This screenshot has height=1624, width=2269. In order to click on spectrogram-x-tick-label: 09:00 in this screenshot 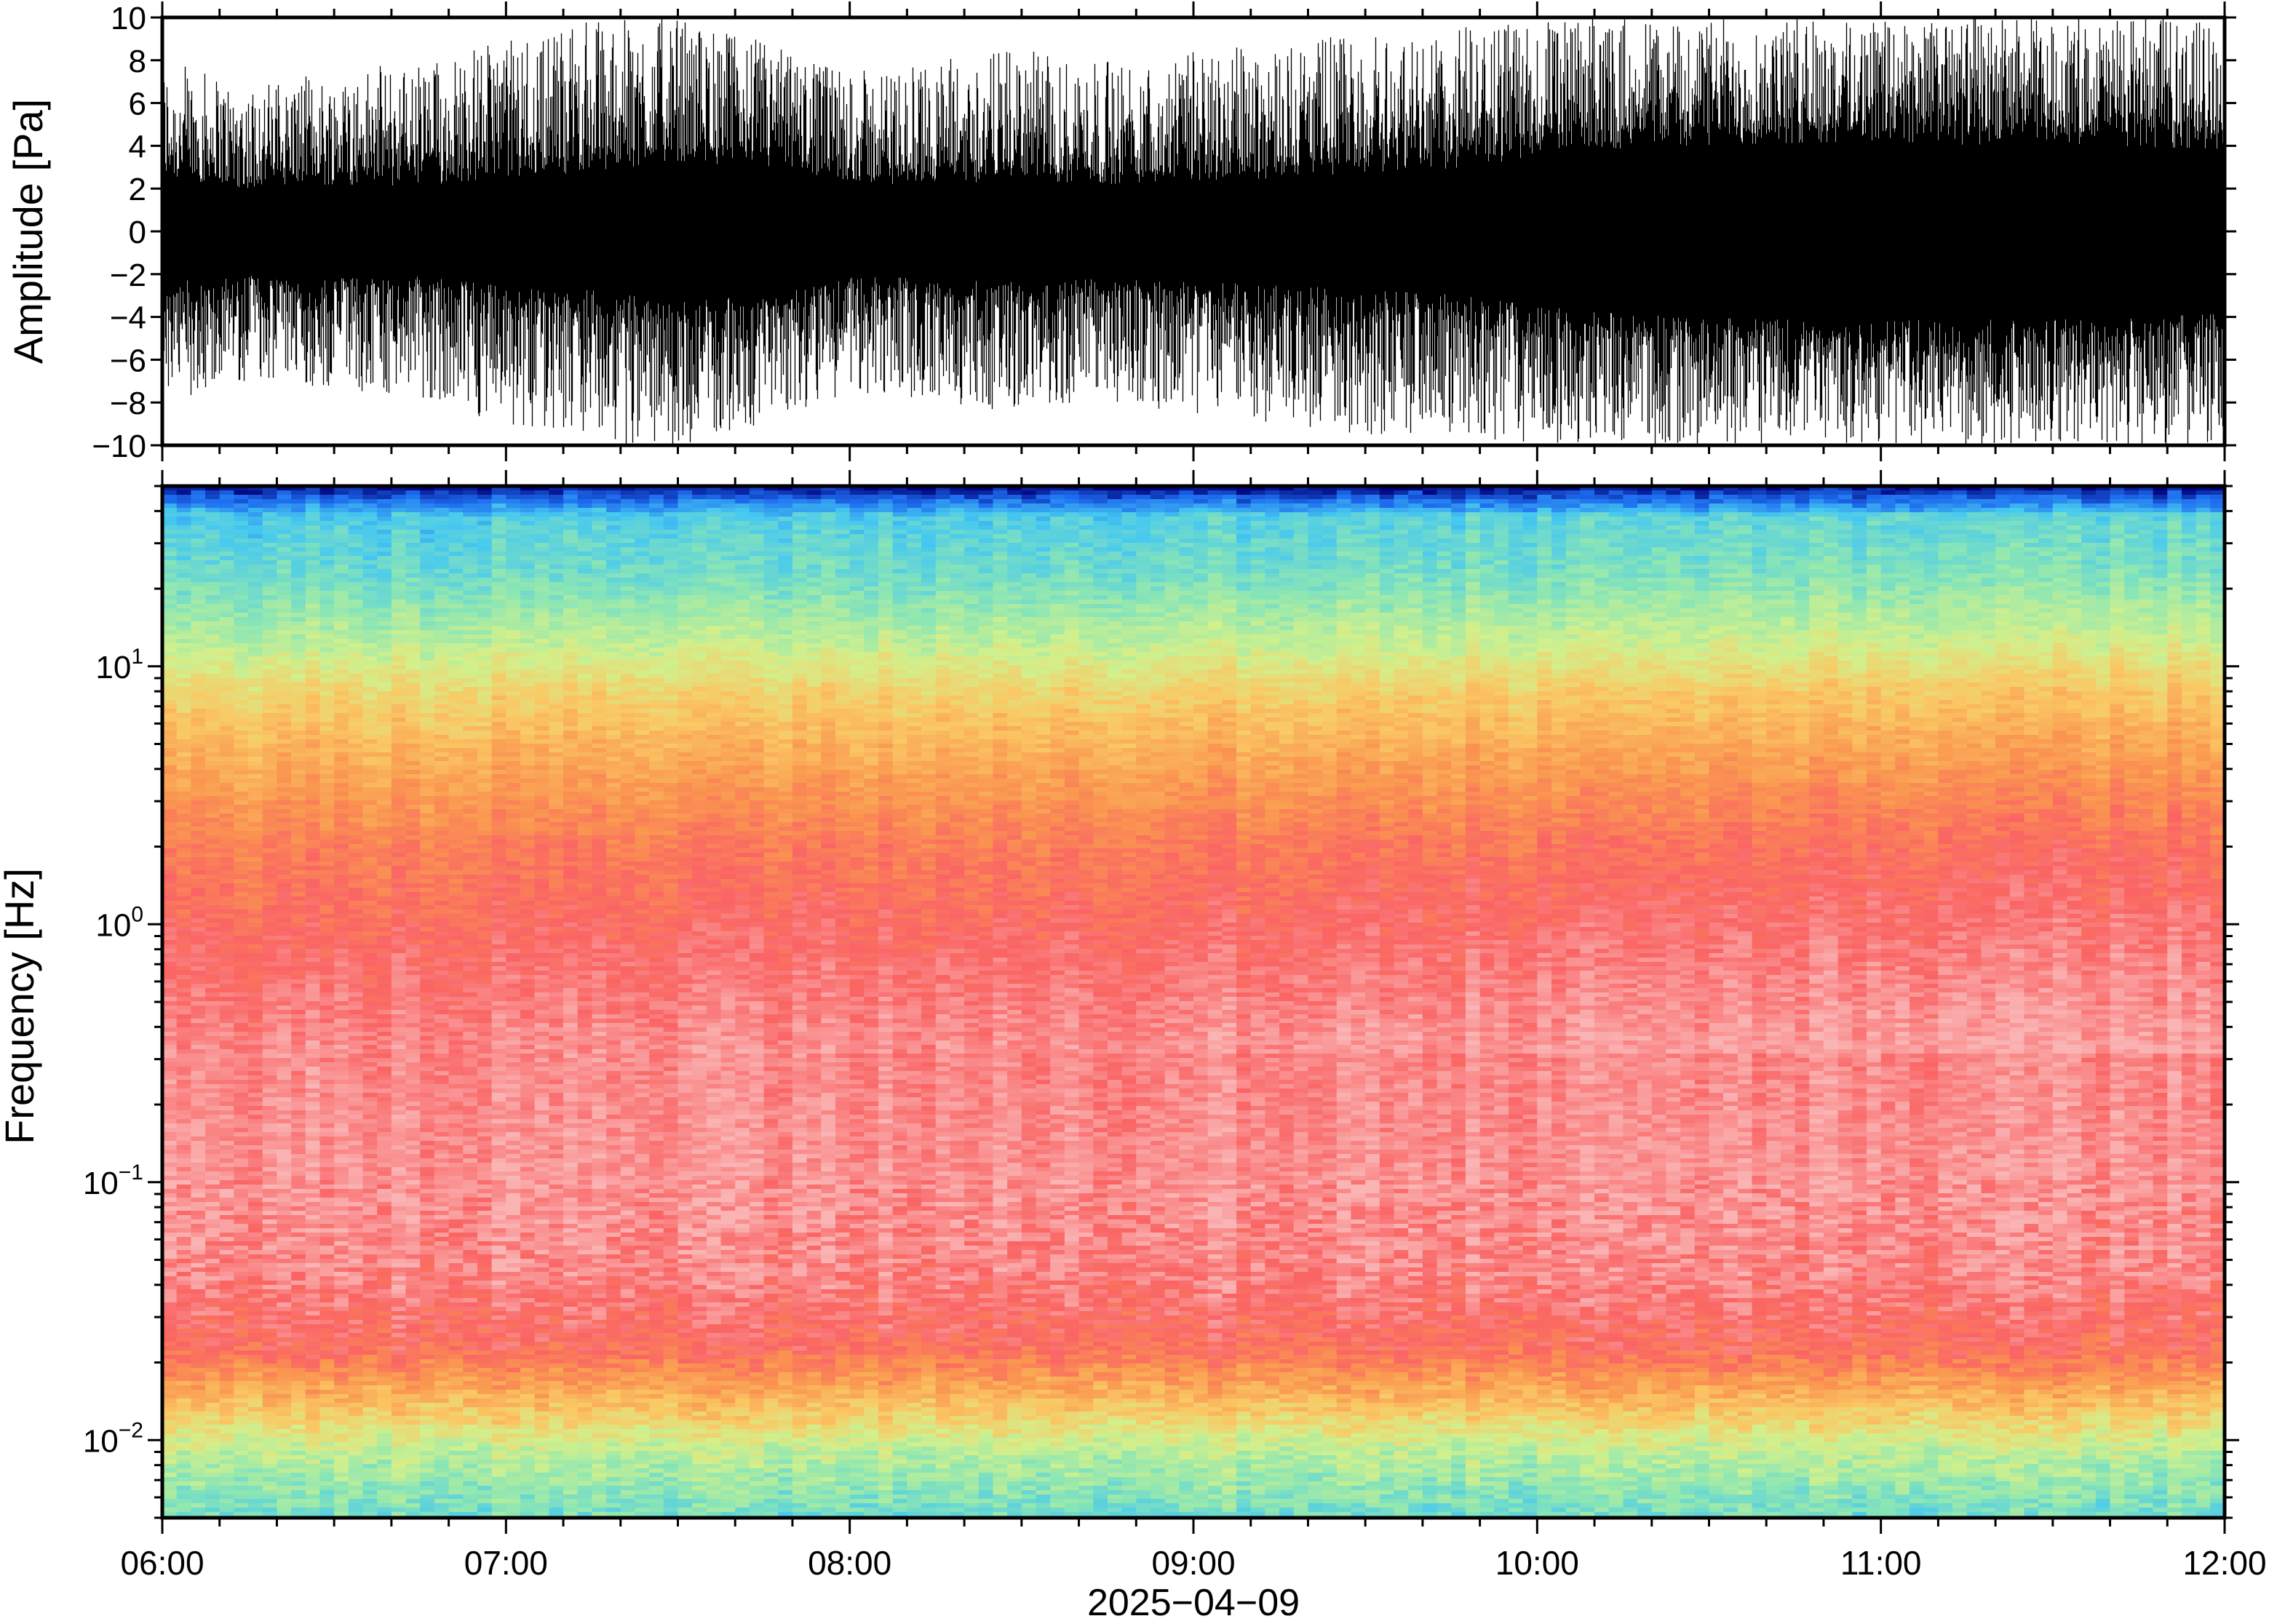, I will do `click(1193, 1563)`.